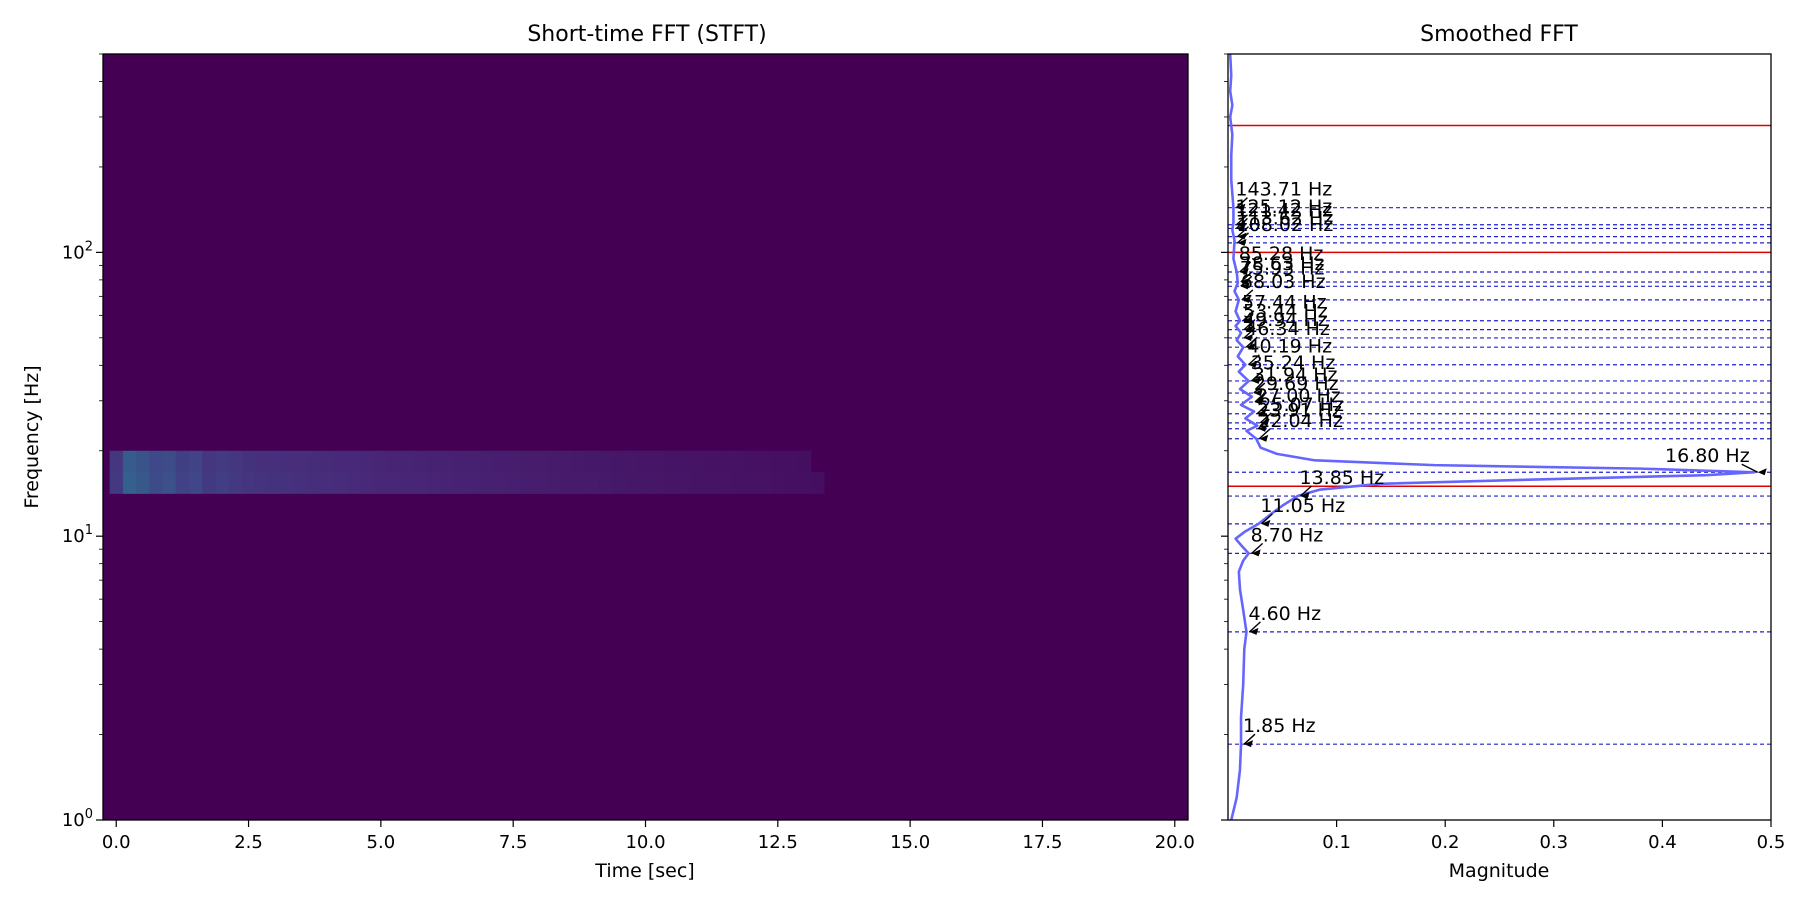 The height and width of the screenshot is (900, 1800). I want to click on peak-label: 16.80 Hz, so click(1707, 456).